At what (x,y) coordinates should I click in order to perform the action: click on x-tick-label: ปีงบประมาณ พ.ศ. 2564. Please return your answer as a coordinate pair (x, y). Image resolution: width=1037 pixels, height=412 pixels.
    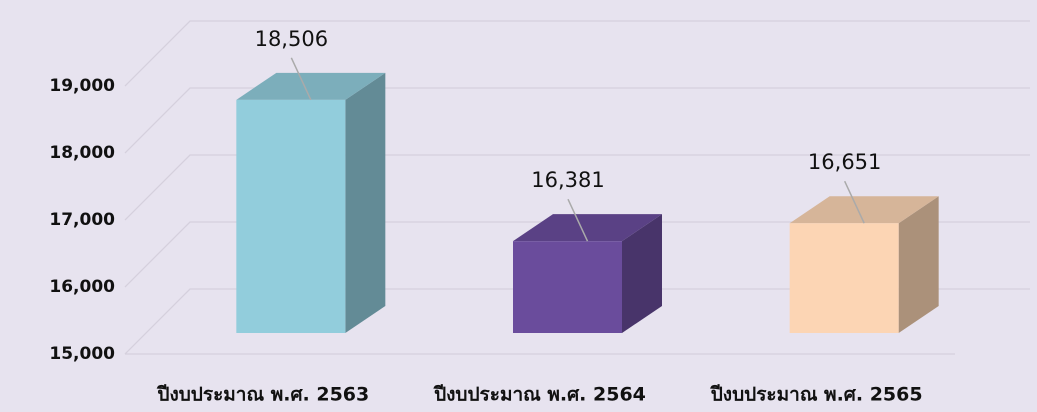
    Looking at the image, I should click on (539, 395).